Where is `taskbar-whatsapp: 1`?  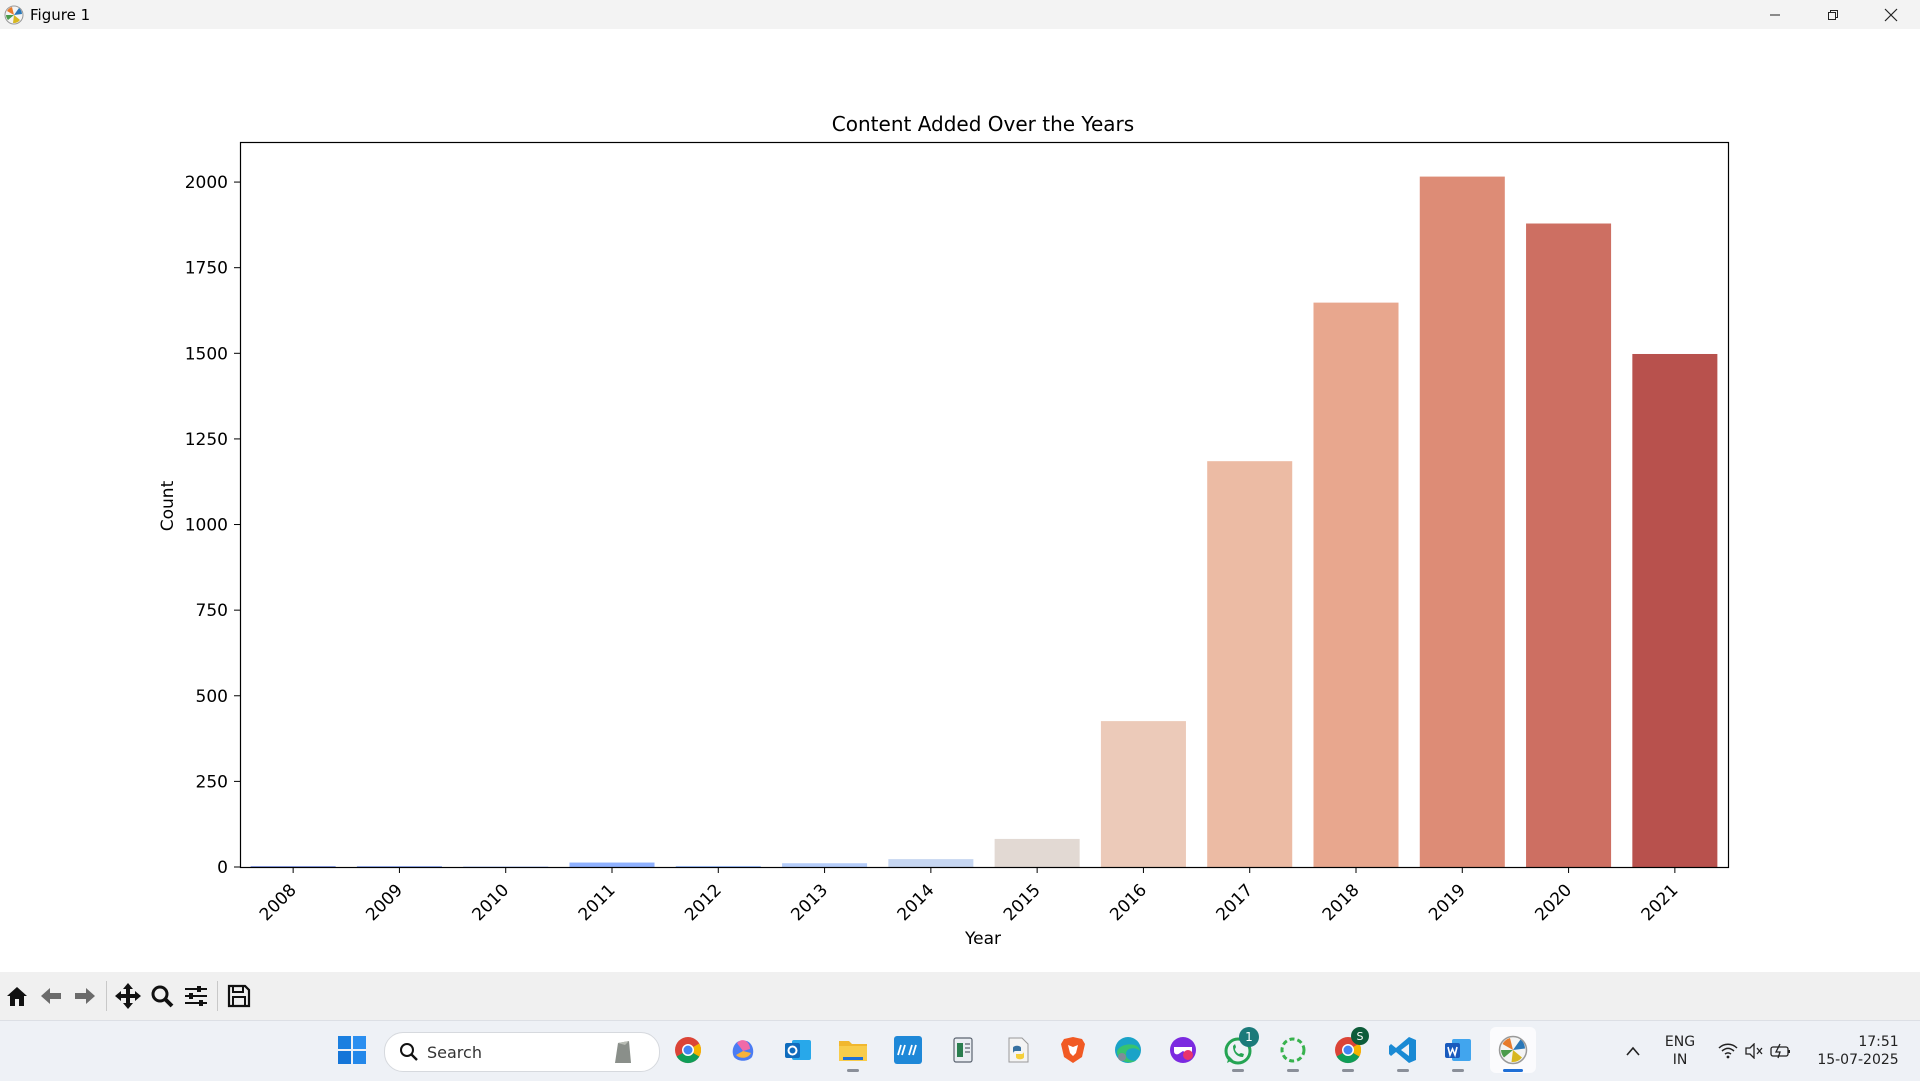 taskbar-whatsapp: 1 is located at coordinates (1238, 1050).